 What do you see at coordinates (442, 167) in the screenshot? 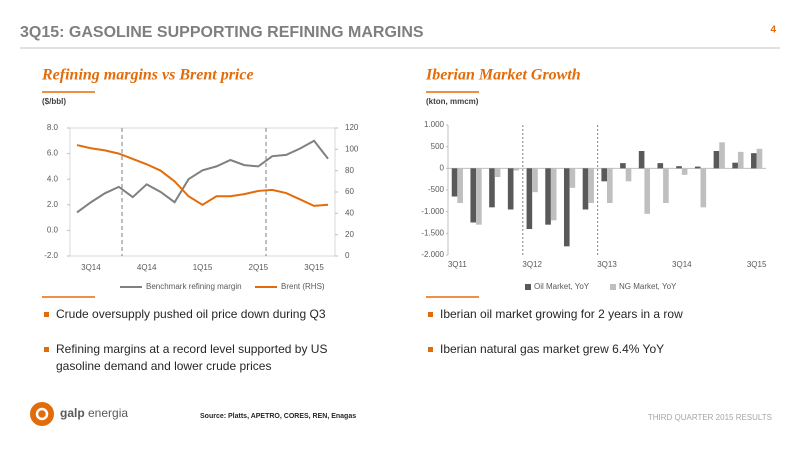
I see `y-tick-label: 0` at bounding box center [442, 167].